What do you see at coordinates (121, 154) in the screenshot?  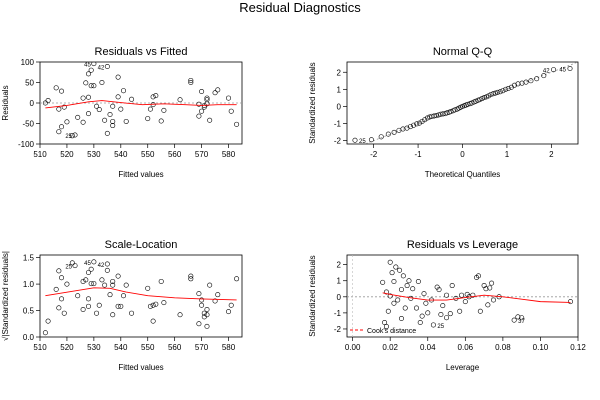 I see `x-tick-label: 540` at bounding box center [121, 154].